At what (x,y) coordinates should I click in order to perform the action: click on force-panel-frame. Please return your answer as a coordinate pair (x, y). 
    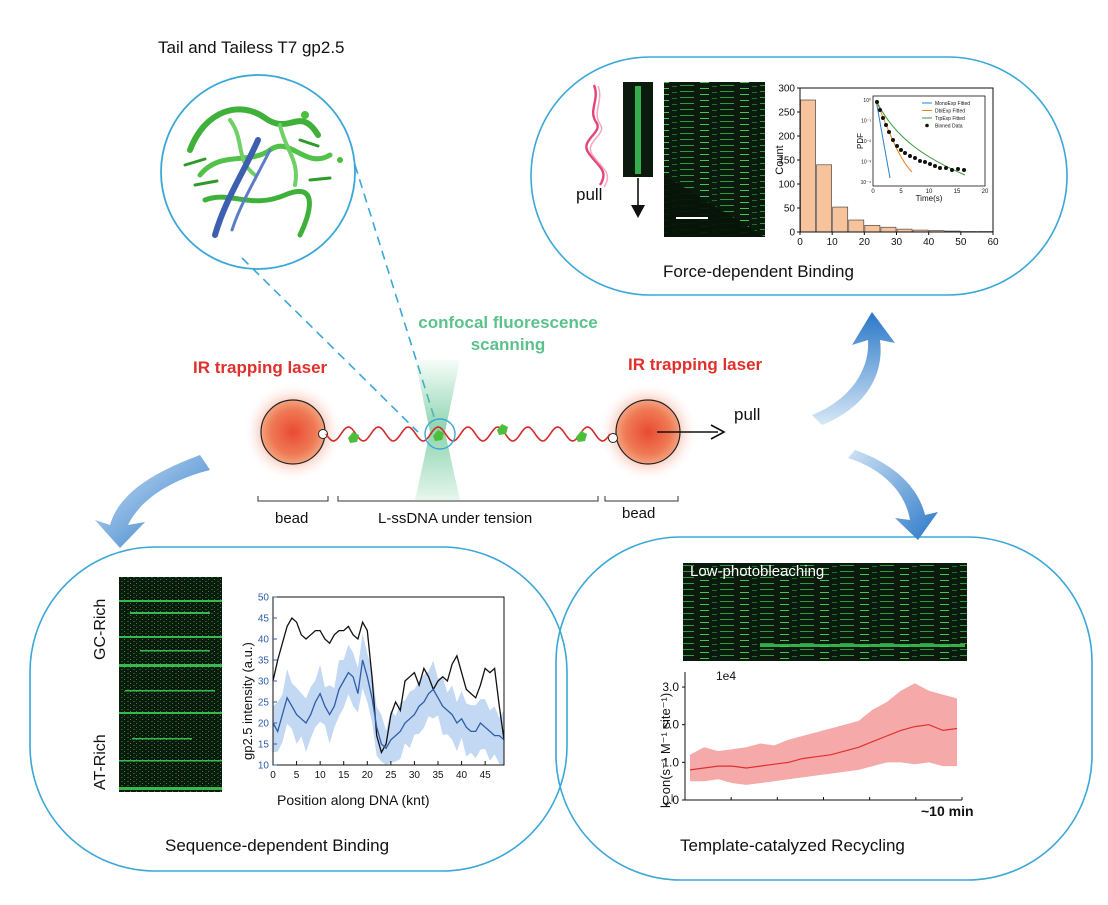
    Looking at the image, I should click on (799, 176).